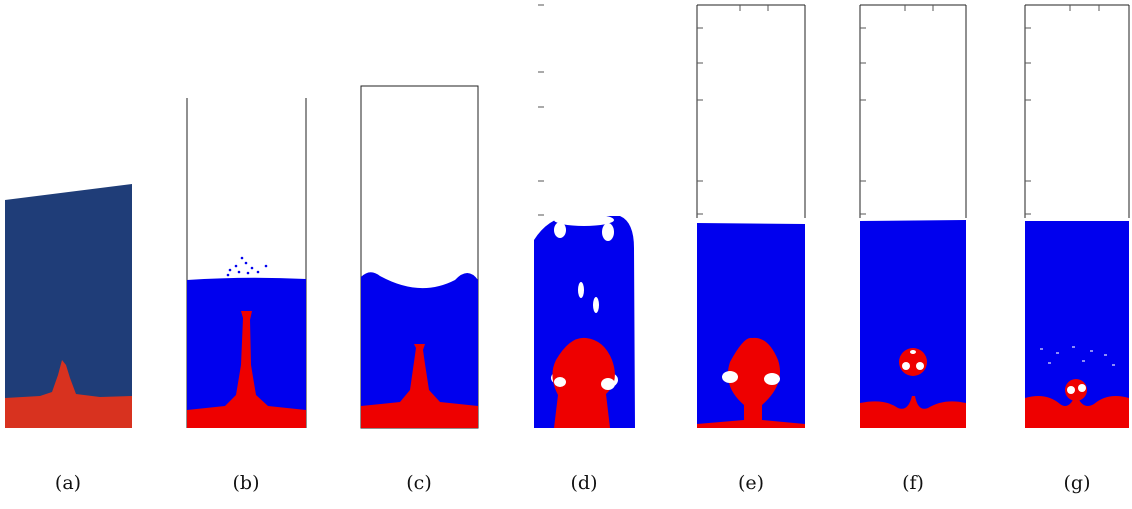 This screenshot has height=509, width=1132. Describe the element at coordinates (751, 216) in the screenshot. I see `panel-e` at that location.